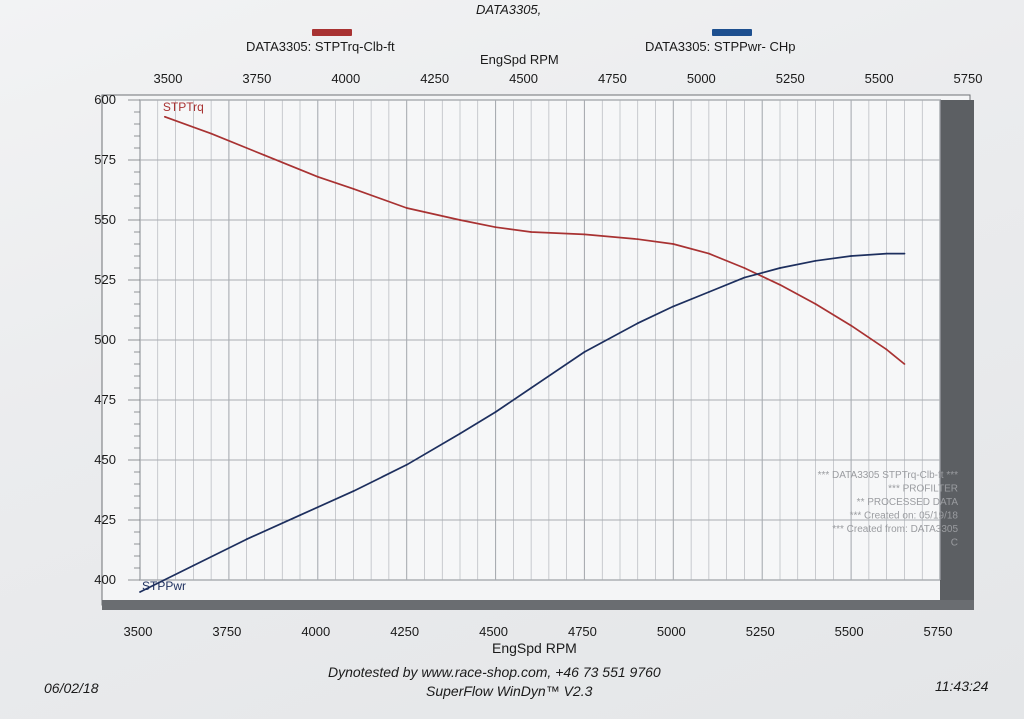 The width and height of the screenshot is (1024, 719). What do you see at coordinates (523, 78) in the screenshot?
I see `top-x-tick-label: 4500` at bounding box center [523, 78].